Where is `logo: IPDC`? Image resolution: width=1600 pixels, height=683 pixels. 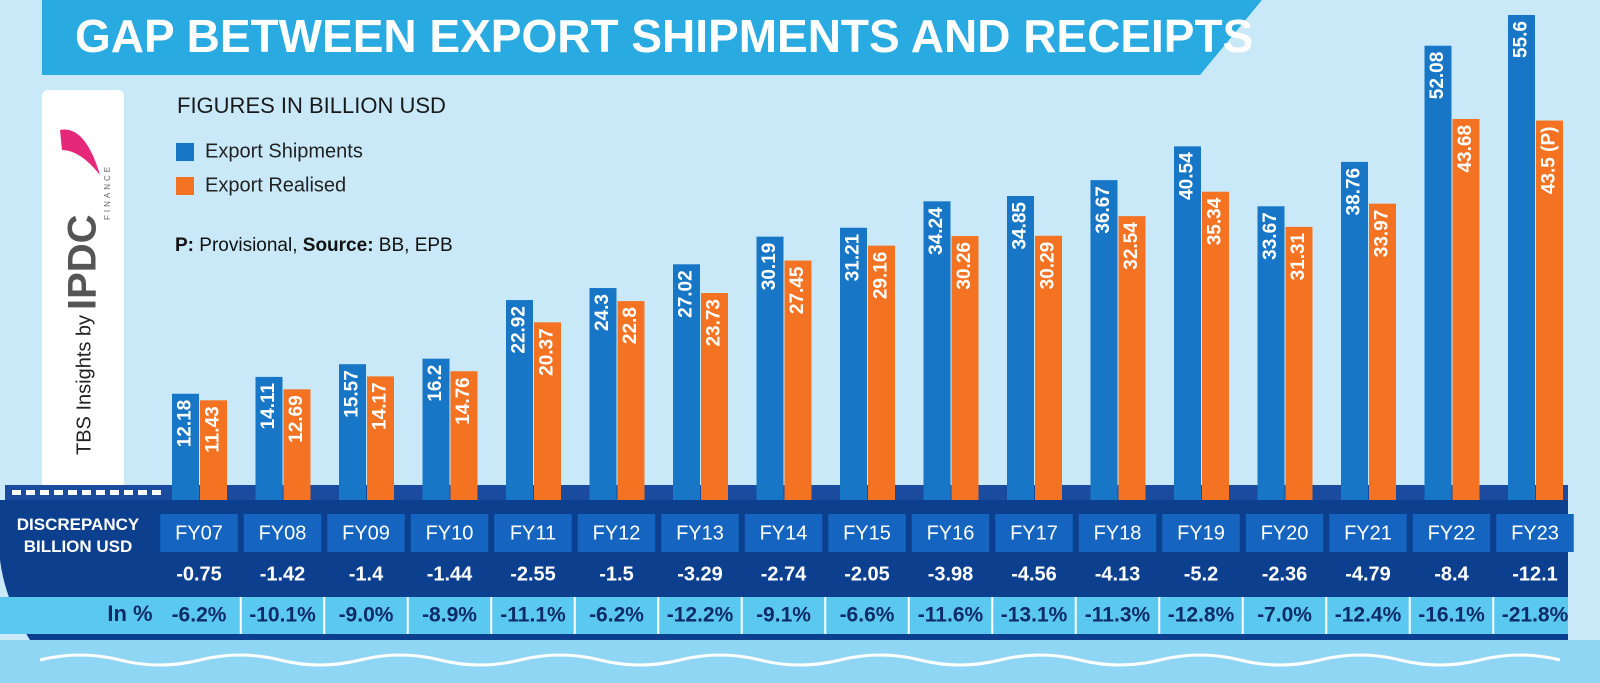
logo: IPDC is located at coordinates (83, 262).